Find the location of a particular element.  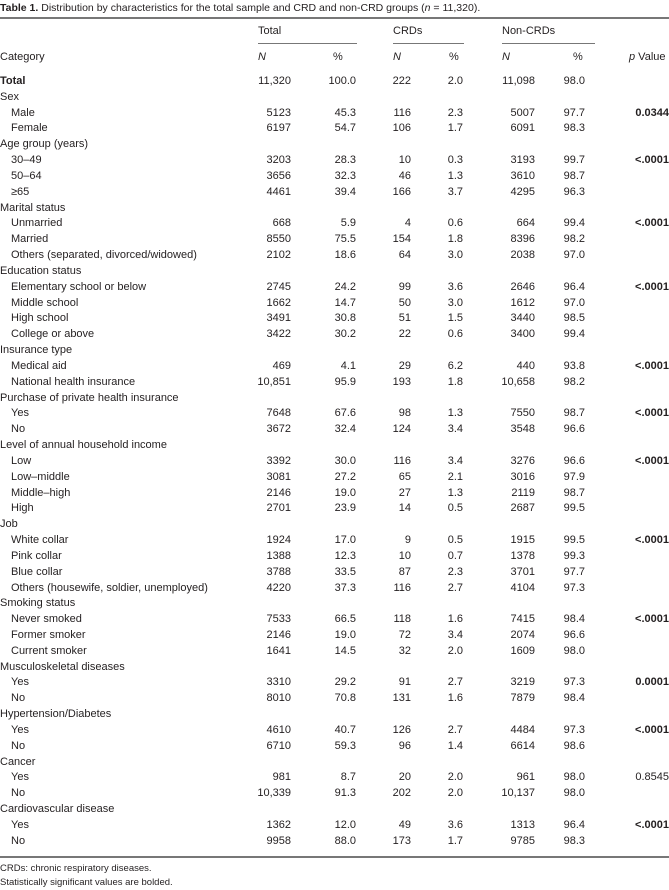

noncrd-pct: 93.8 is located at coordinates (574, 365).